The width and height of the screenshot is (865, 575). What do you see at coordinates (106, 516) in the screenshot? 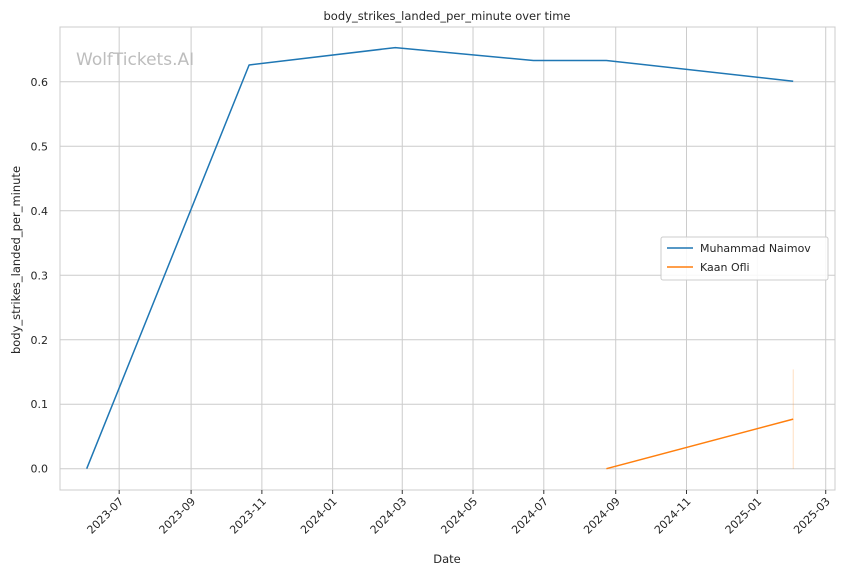
I see `x-tick-label: 2023-07` at bounding box center [106, 516].